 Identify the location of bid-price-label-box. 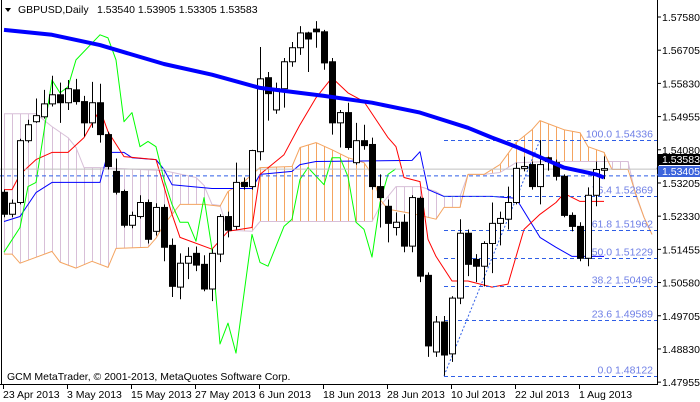
(679, 159).